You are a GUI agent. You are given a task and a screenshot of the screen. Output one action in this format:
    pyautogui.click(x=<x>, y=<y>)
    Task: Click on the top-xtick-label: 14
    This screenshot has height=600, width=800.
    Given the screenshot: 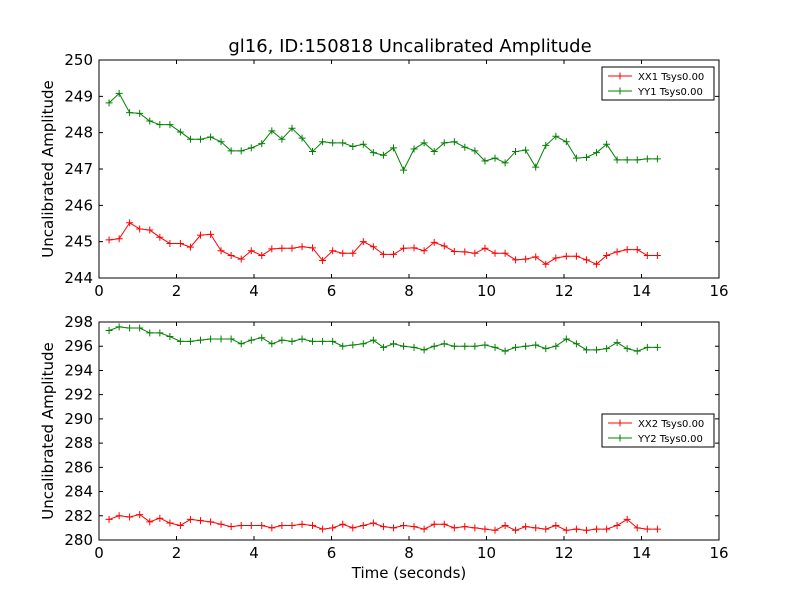 What is the action you would take?
    pyautogui.click(x=641, y=291)
    